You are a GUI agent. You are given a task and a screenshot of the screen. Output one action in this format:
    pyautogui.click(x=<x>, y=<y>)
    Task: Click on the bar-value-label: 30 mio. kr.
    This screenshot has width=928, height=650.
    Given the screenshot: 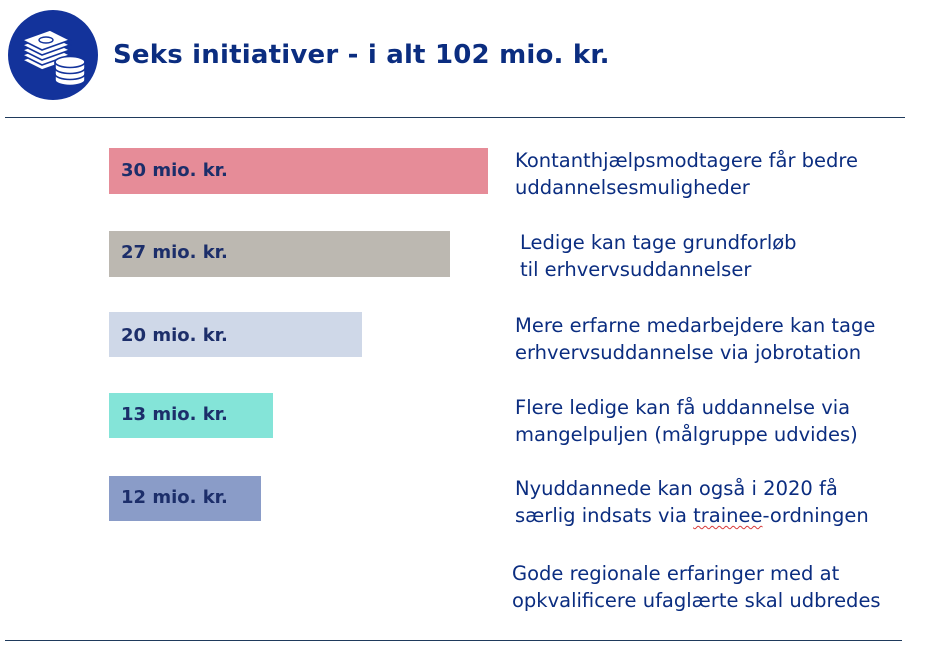 What is the action you would take?
    pyautogui.click(x=174, y=170)
    